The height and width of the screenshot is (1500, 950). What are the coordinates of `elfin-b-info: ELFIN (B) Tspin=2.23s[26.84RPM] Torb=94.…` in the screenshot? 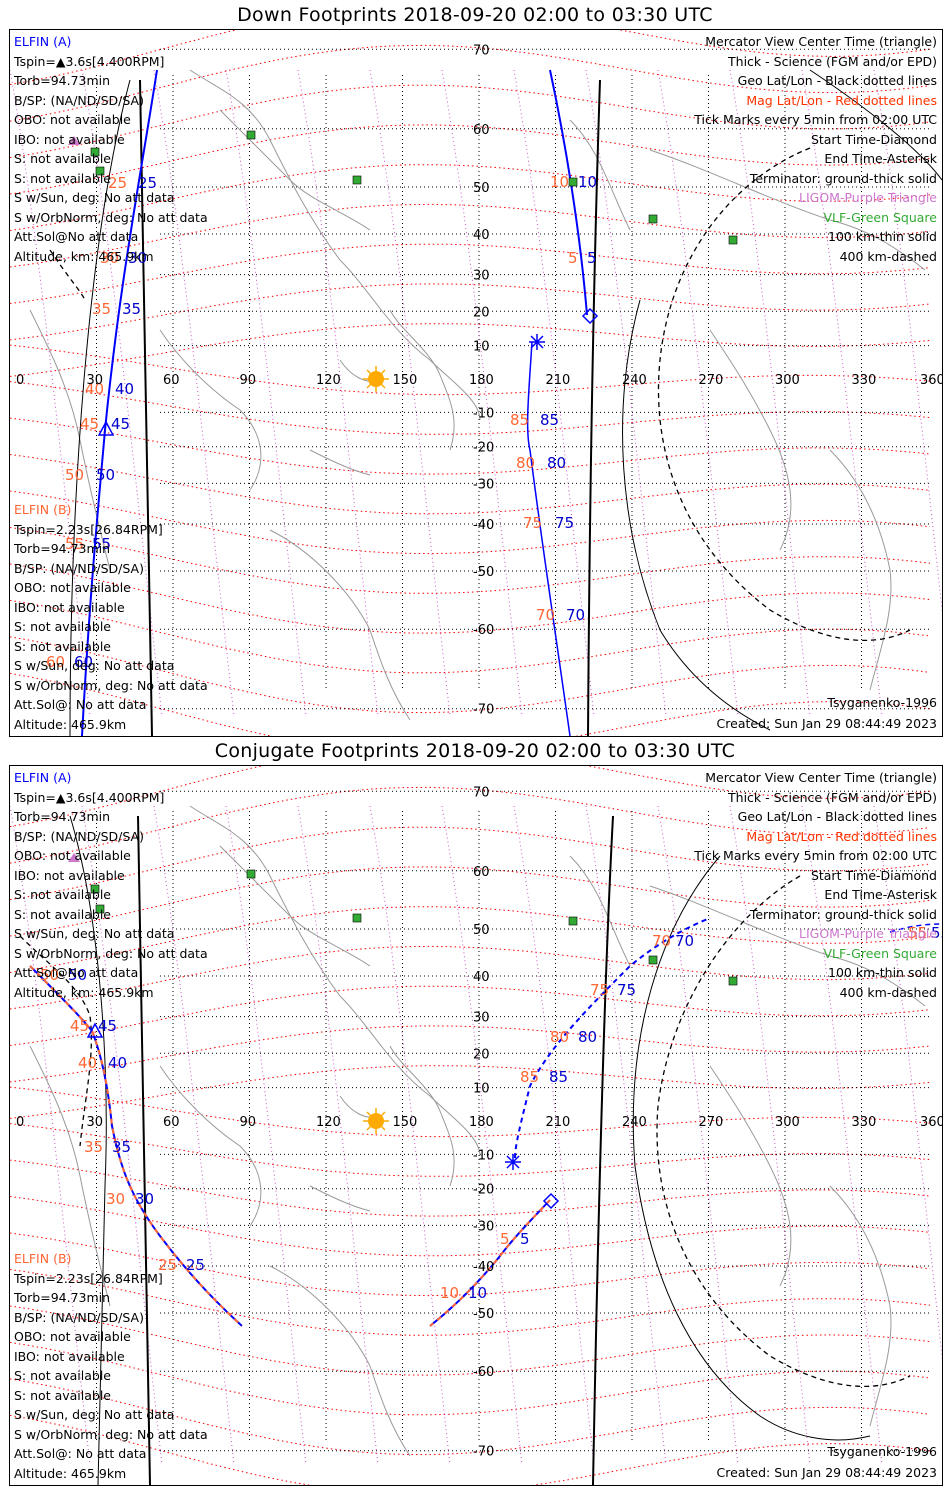 It's located at (111, 617).